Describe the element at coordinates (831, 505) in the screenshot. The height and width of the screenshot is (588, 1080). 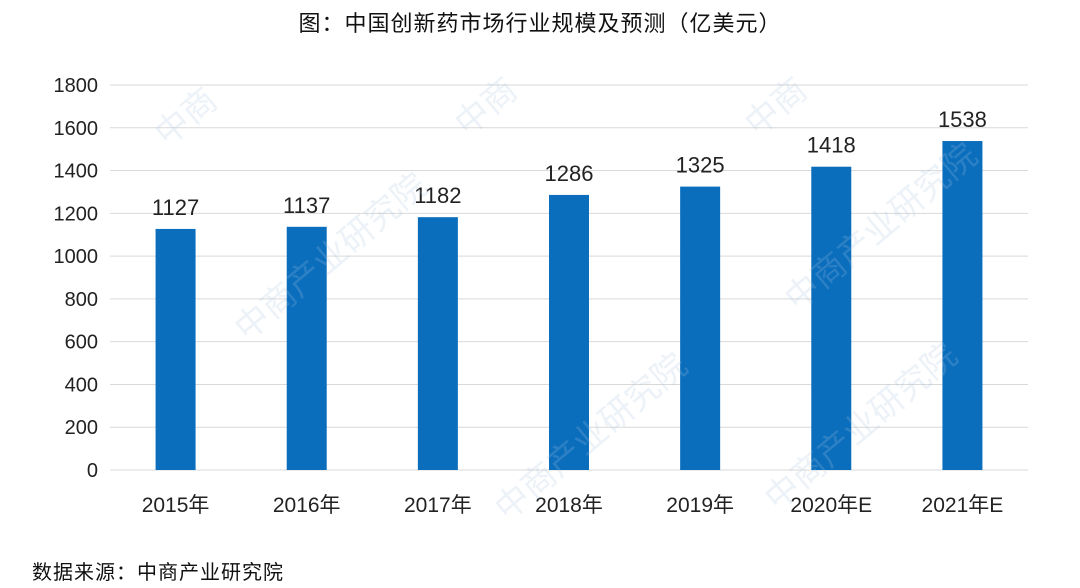
I see `x-tick-label: 2020年E` at that location.